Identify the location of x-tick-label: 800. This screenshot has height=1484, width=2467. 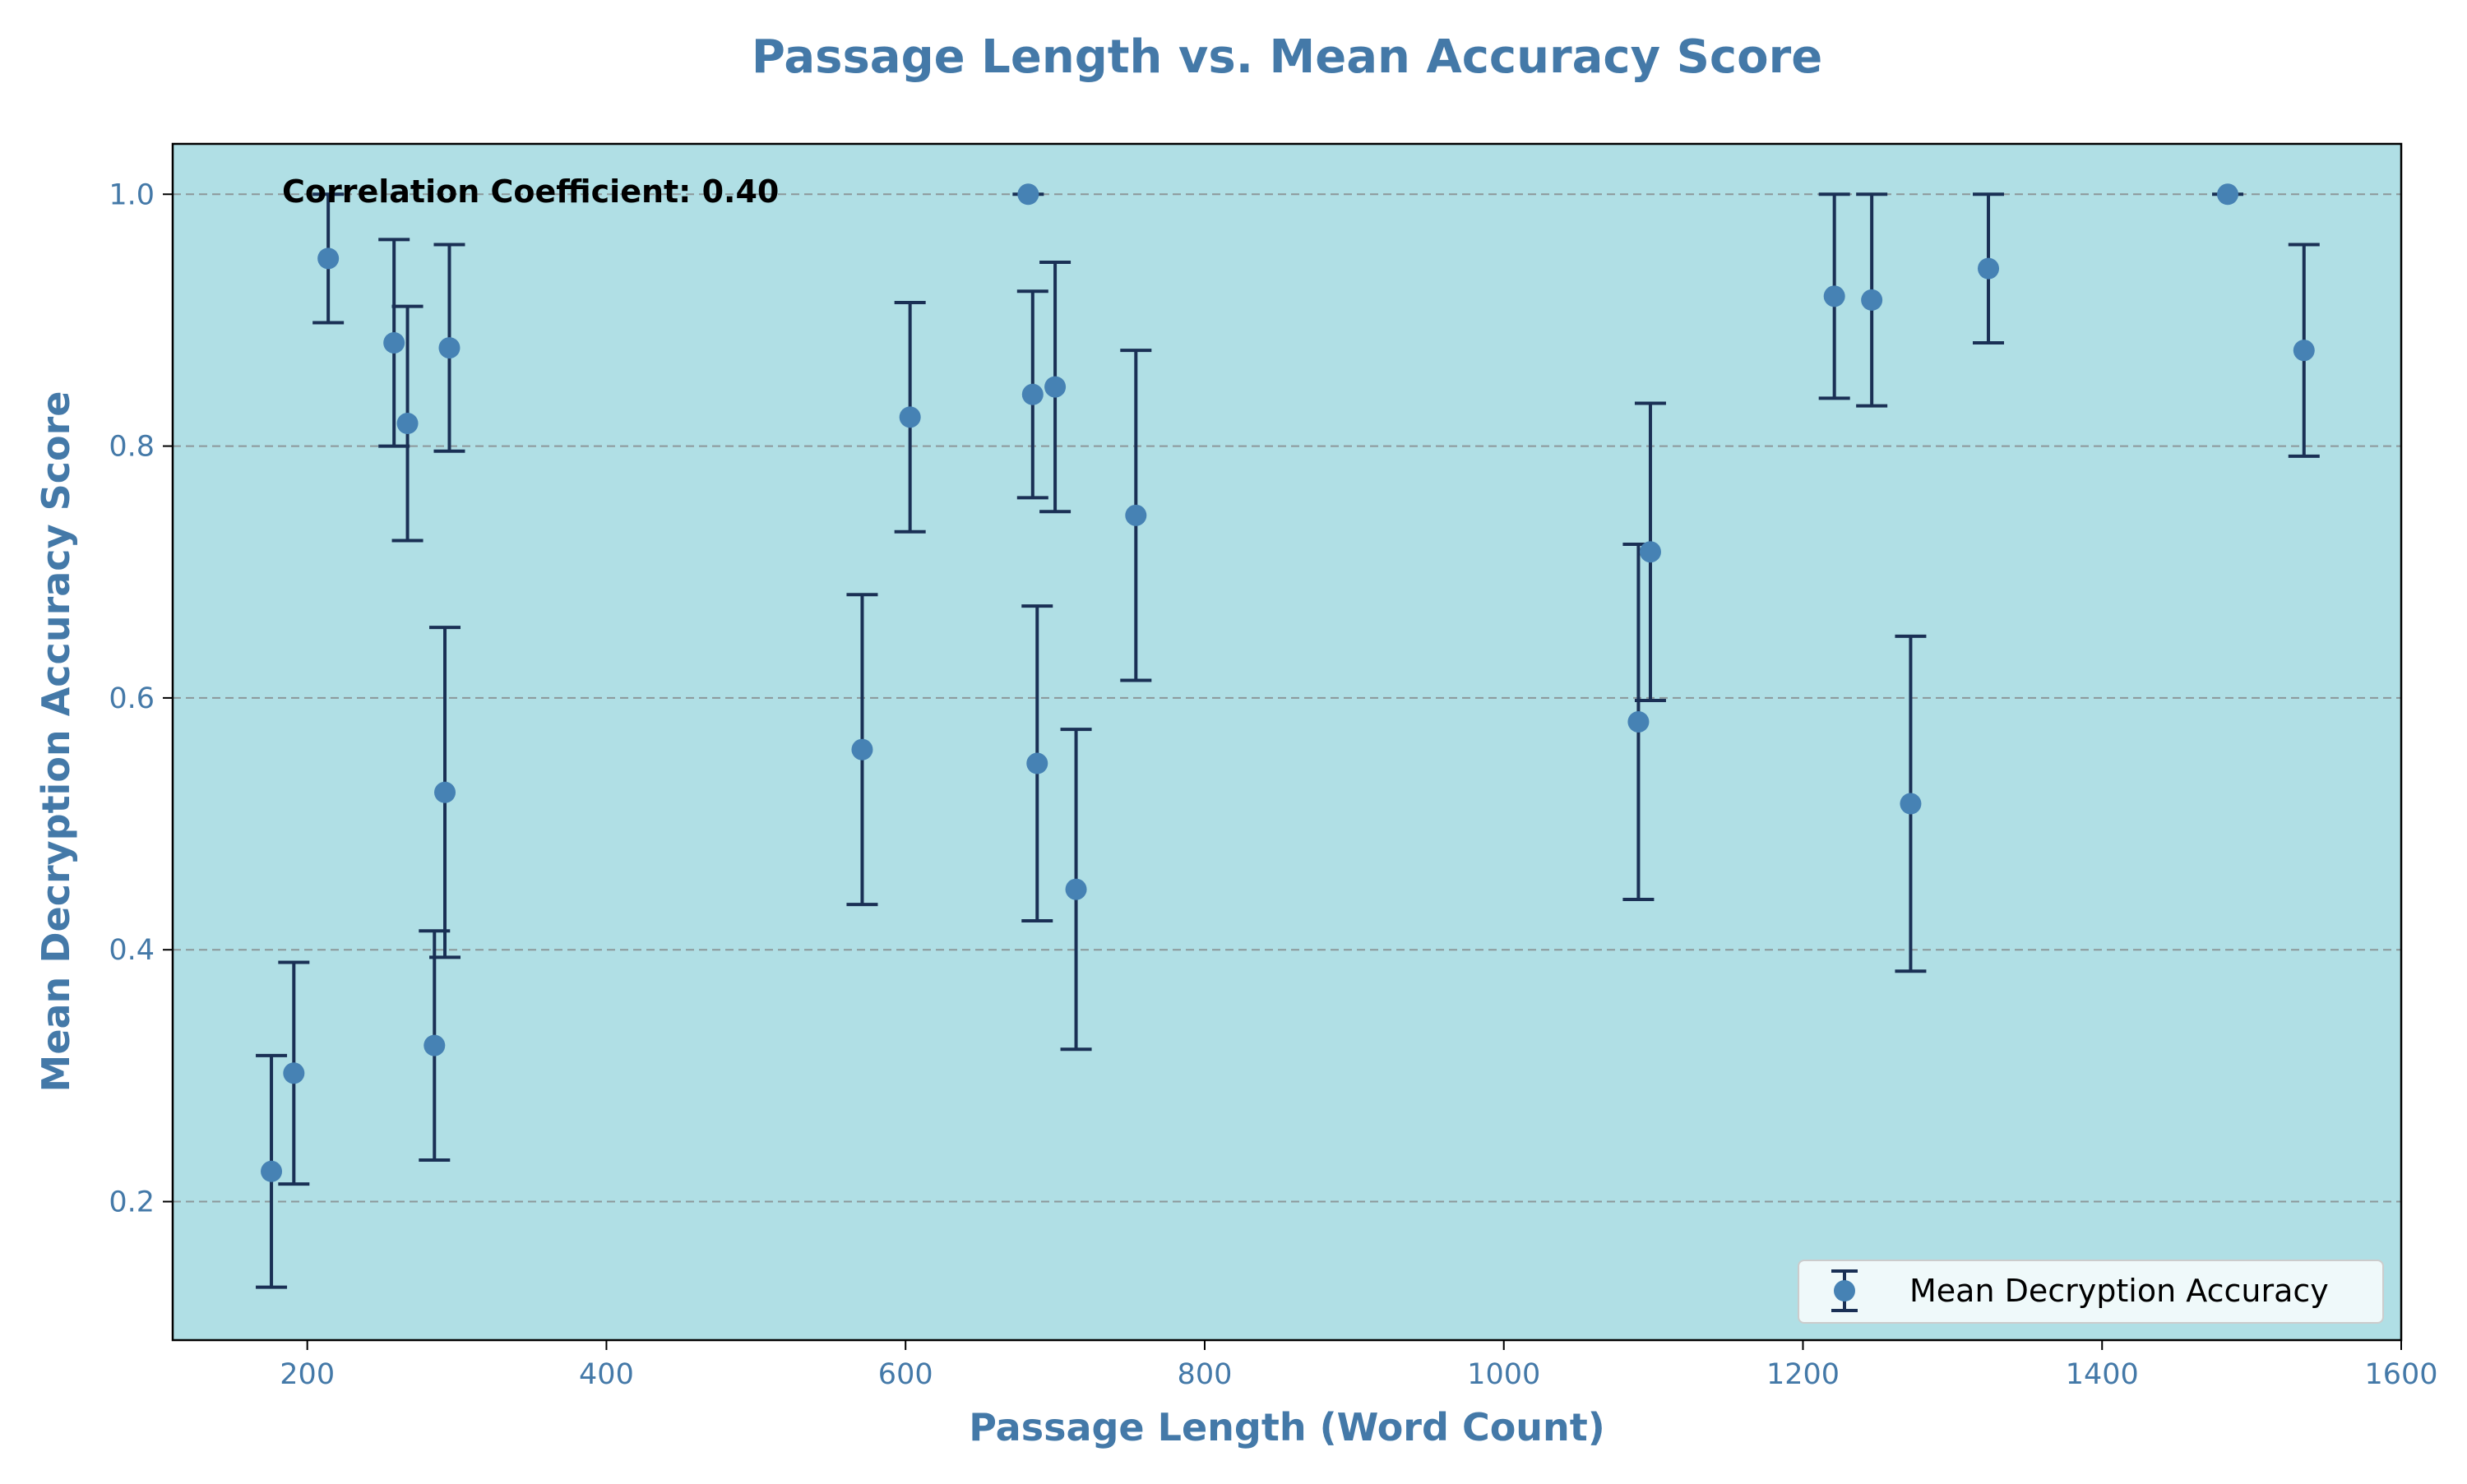
(1205, 1374).